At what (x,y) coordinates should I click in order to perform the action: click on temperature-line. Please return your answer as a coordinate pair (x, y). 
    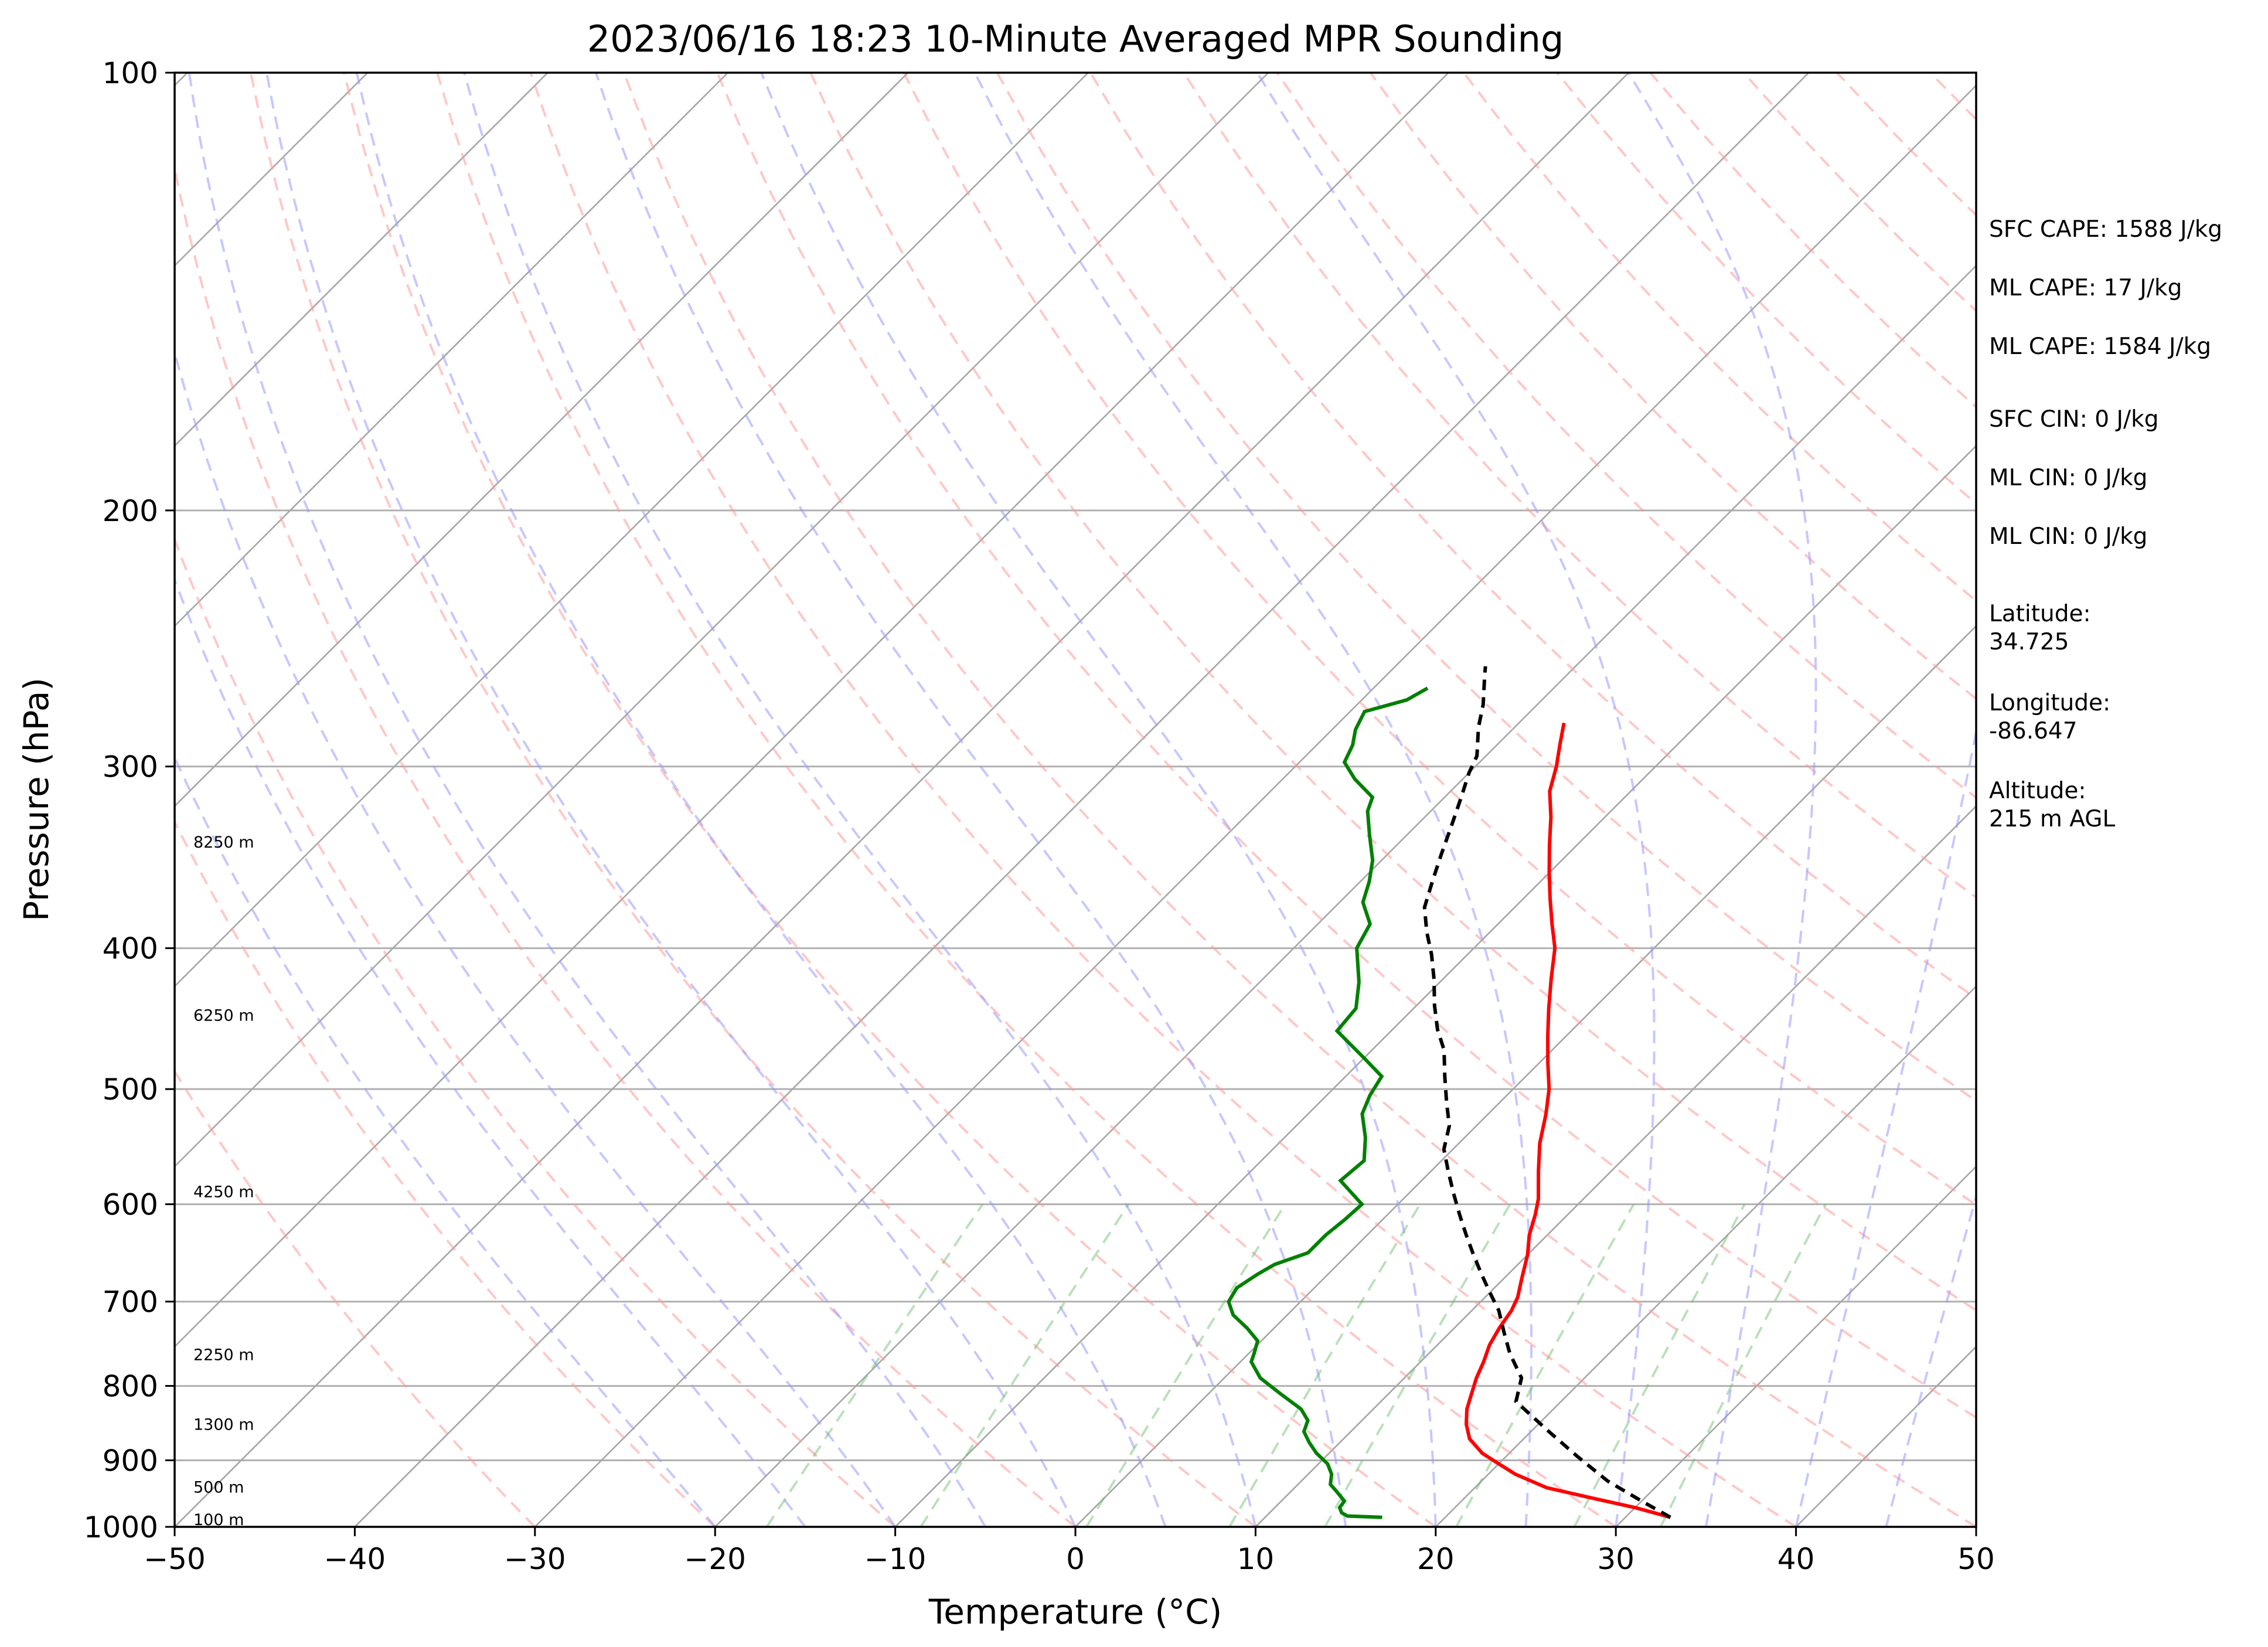
    Looking at the image, I should click on (1567, 1120).